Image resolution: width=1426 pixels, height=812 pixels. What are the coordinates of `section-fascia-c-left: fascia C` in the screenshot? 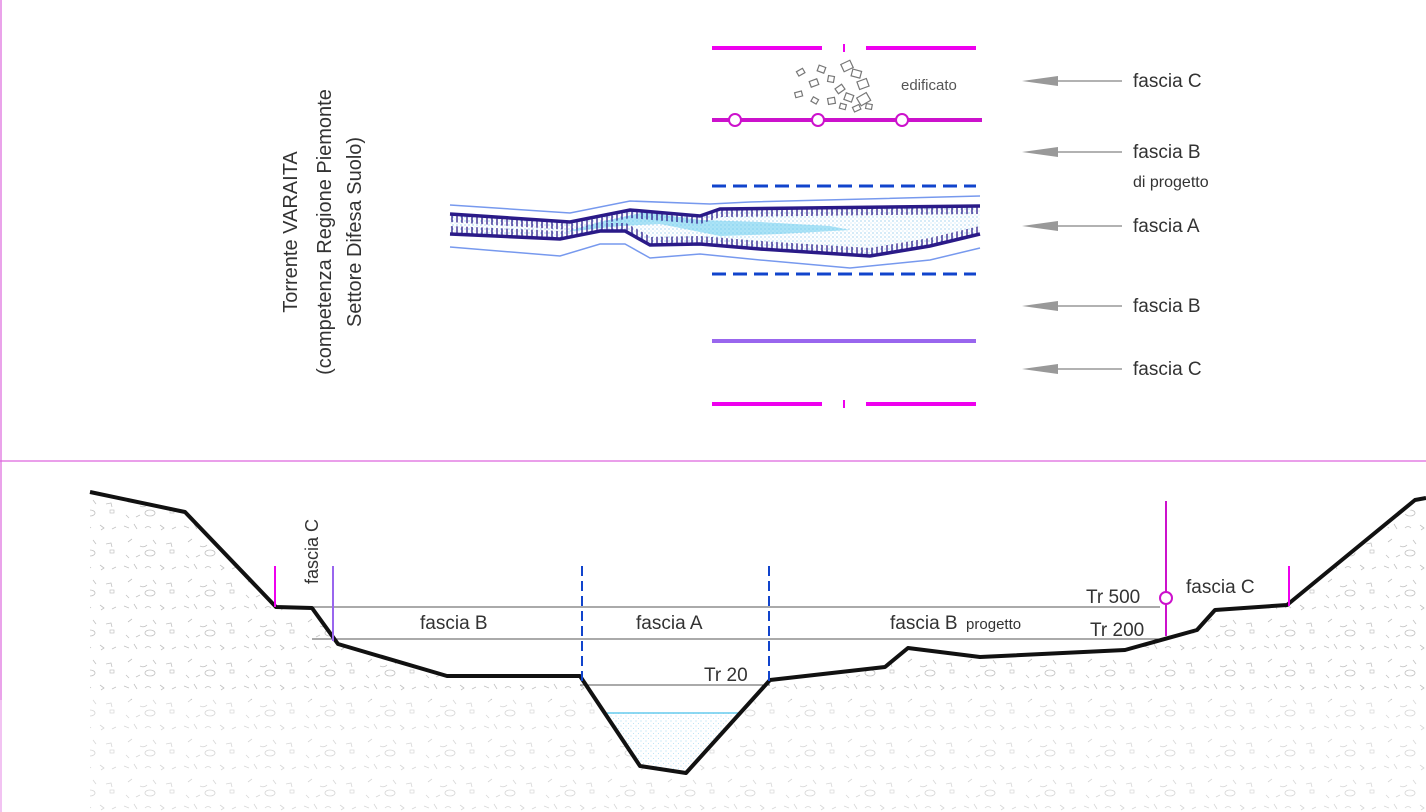 It's located at (312, 551).